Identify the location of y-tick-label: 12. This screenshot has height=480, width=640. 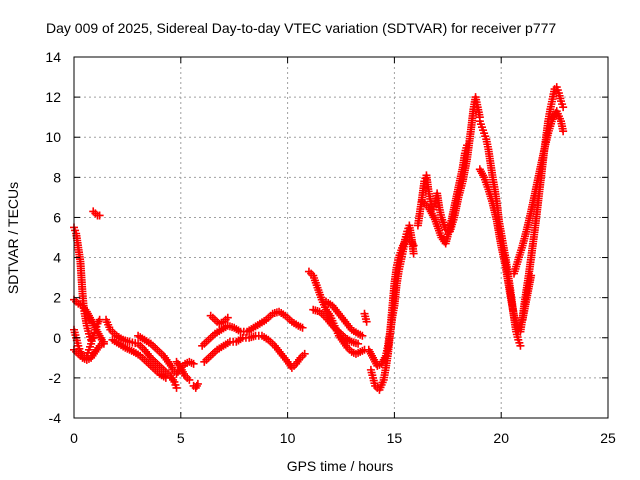
(53, 97).